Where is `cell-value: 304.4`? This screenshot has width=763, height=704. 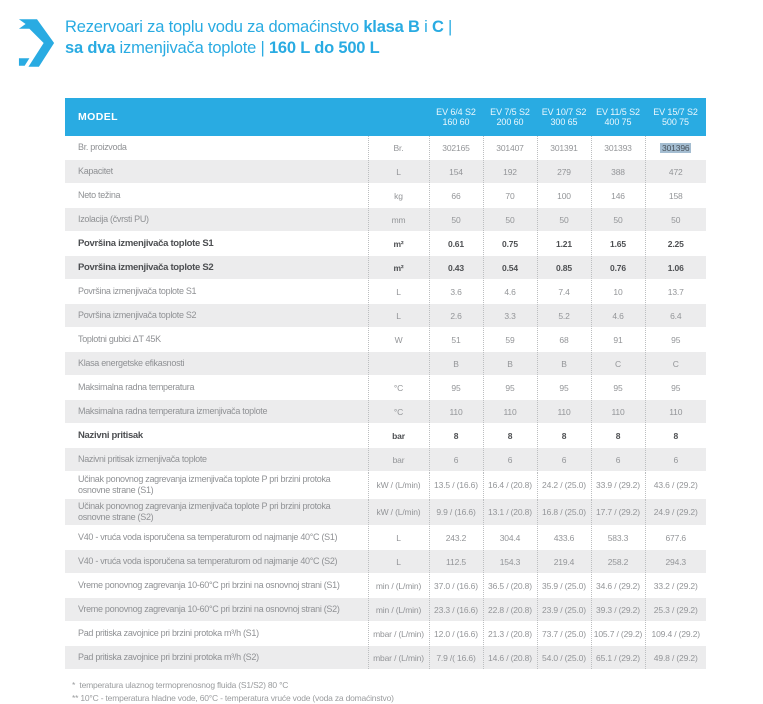 cell-value: 304.4 is located at coordinates (510, 538).